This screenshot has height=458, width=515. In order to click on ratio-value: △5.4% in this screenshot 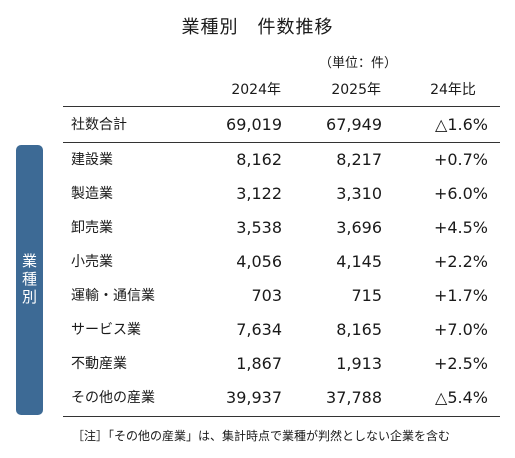, I will do `click(461, 397)`.